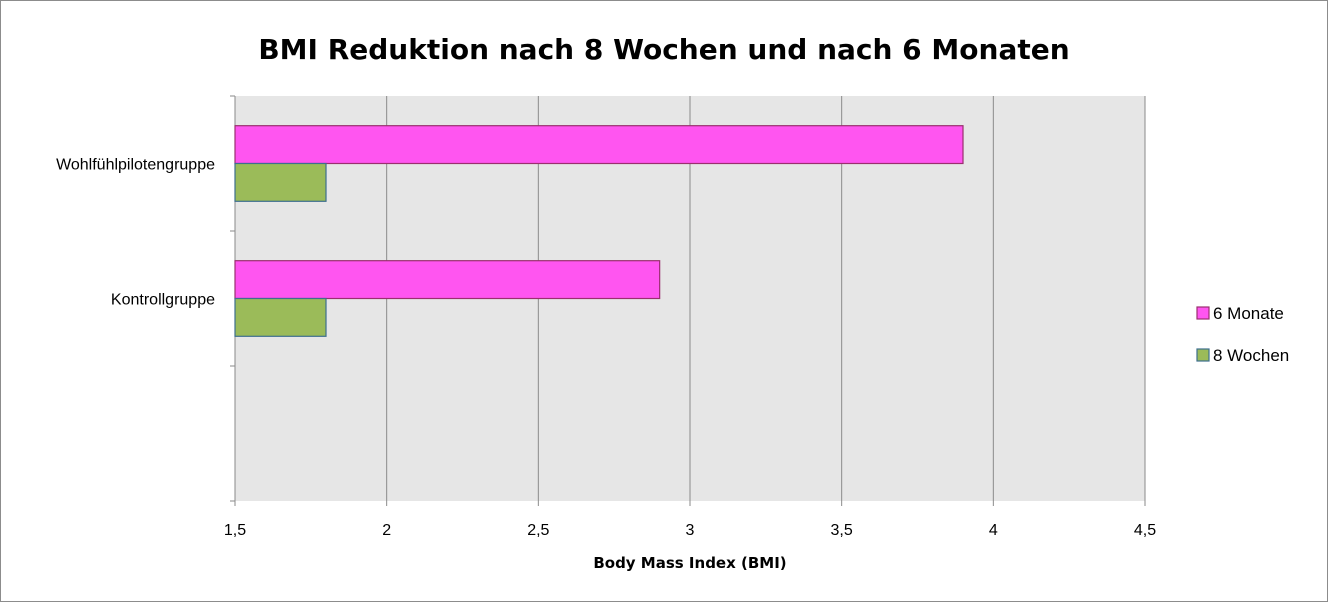  Describe the element at coordinates (135, 165) in the screenshot. I see `category-label: Wohlfühlpilotengruppe` at that location.